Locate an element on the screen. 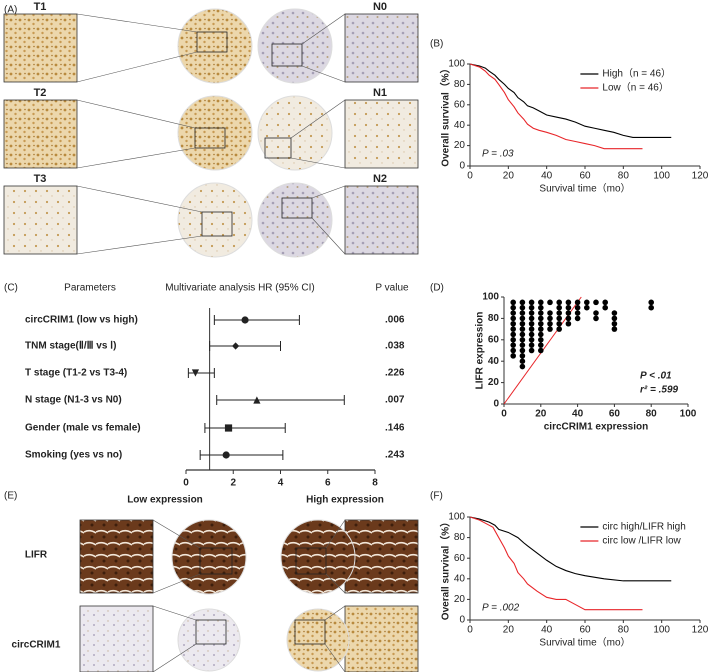 Image resolution: width=709 pixels, height=672 pixels. y-axis-label: LIFR expression is located at coordinates (480, 351).